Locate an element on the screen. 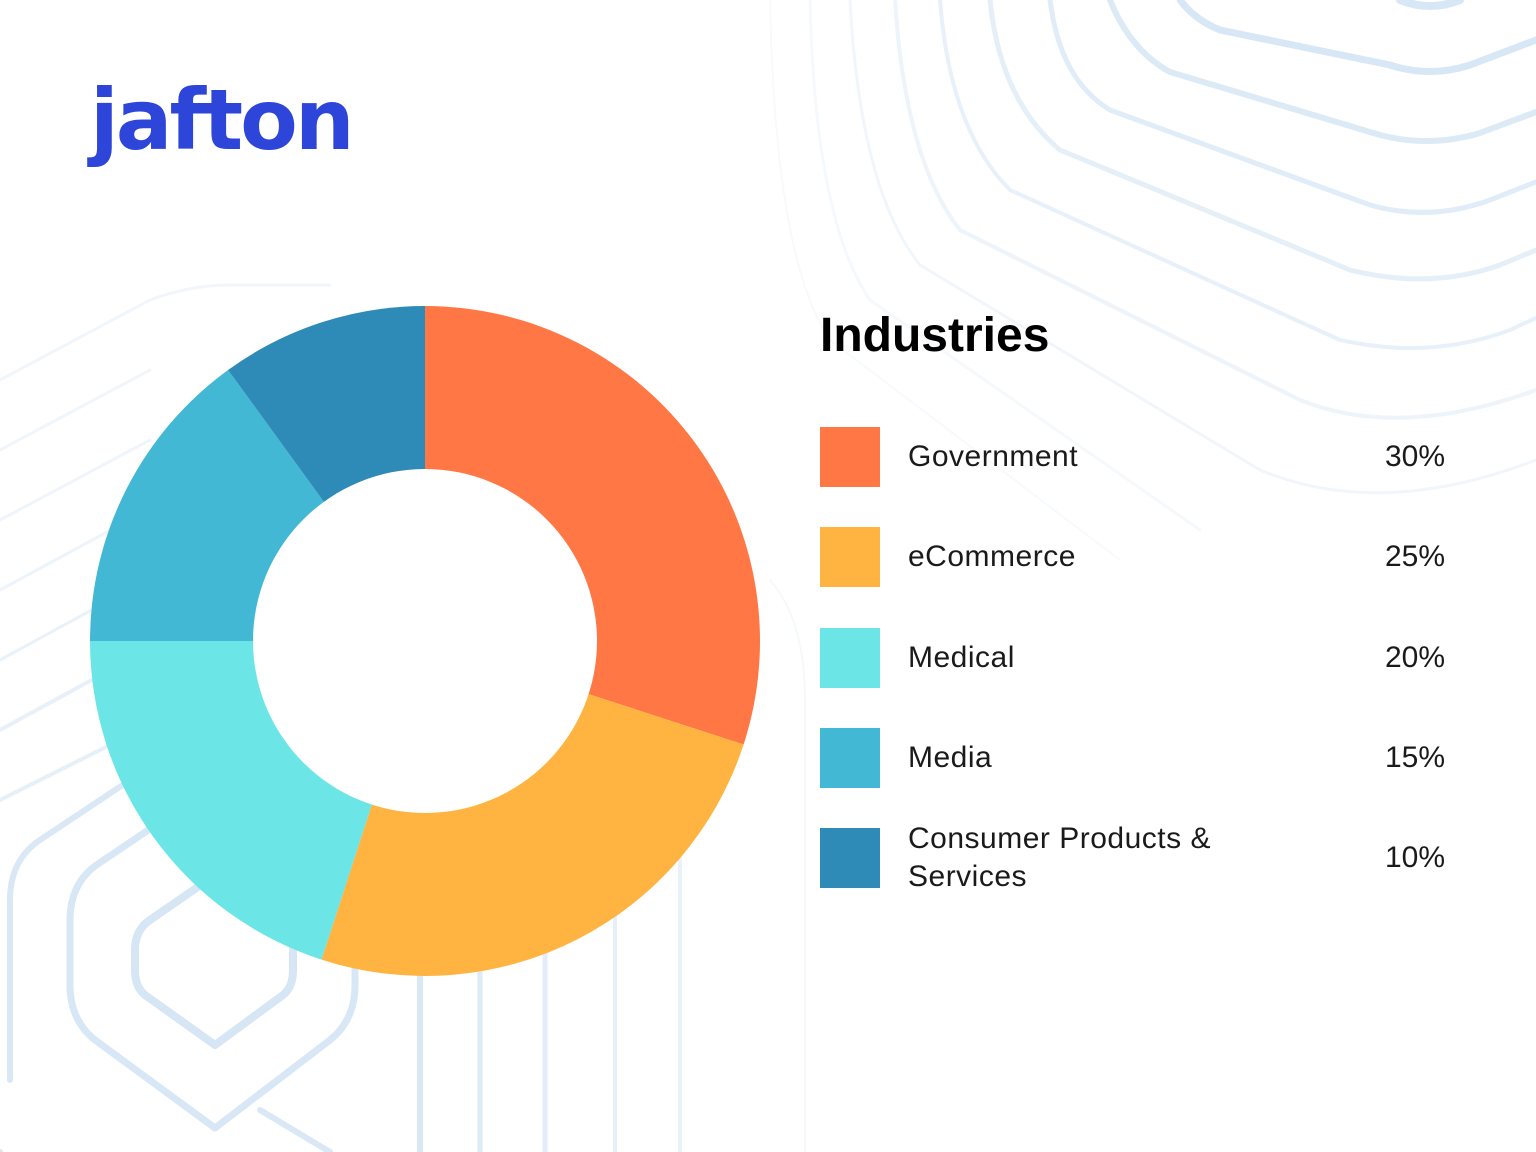 This screenshot has width=1536, height=1152. legend-label: Government is located at coordinates (993, 456).